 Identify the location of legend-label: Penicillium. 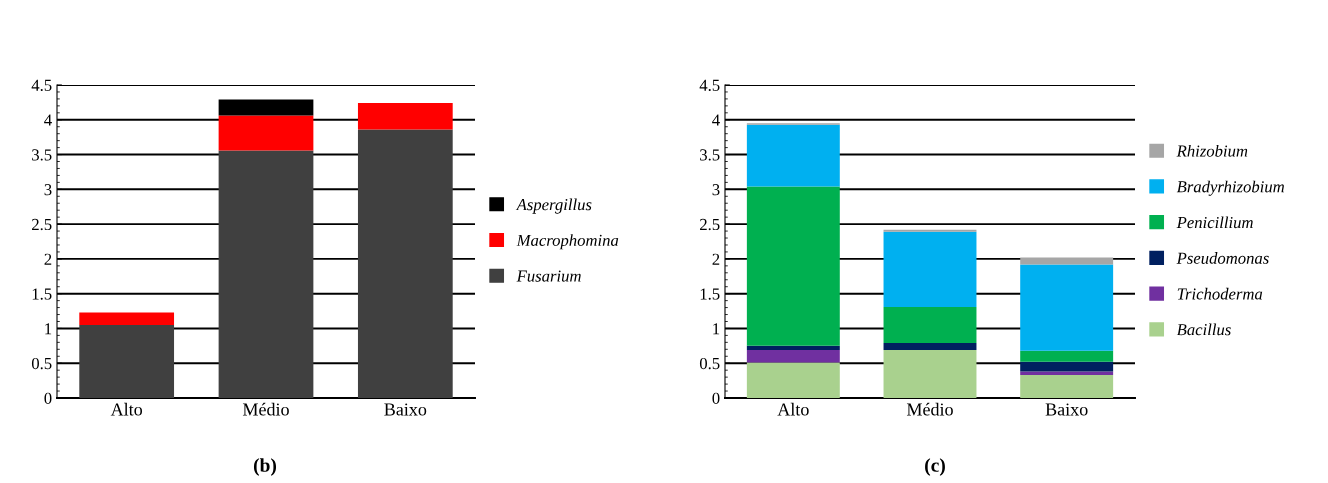
(1214, 222).